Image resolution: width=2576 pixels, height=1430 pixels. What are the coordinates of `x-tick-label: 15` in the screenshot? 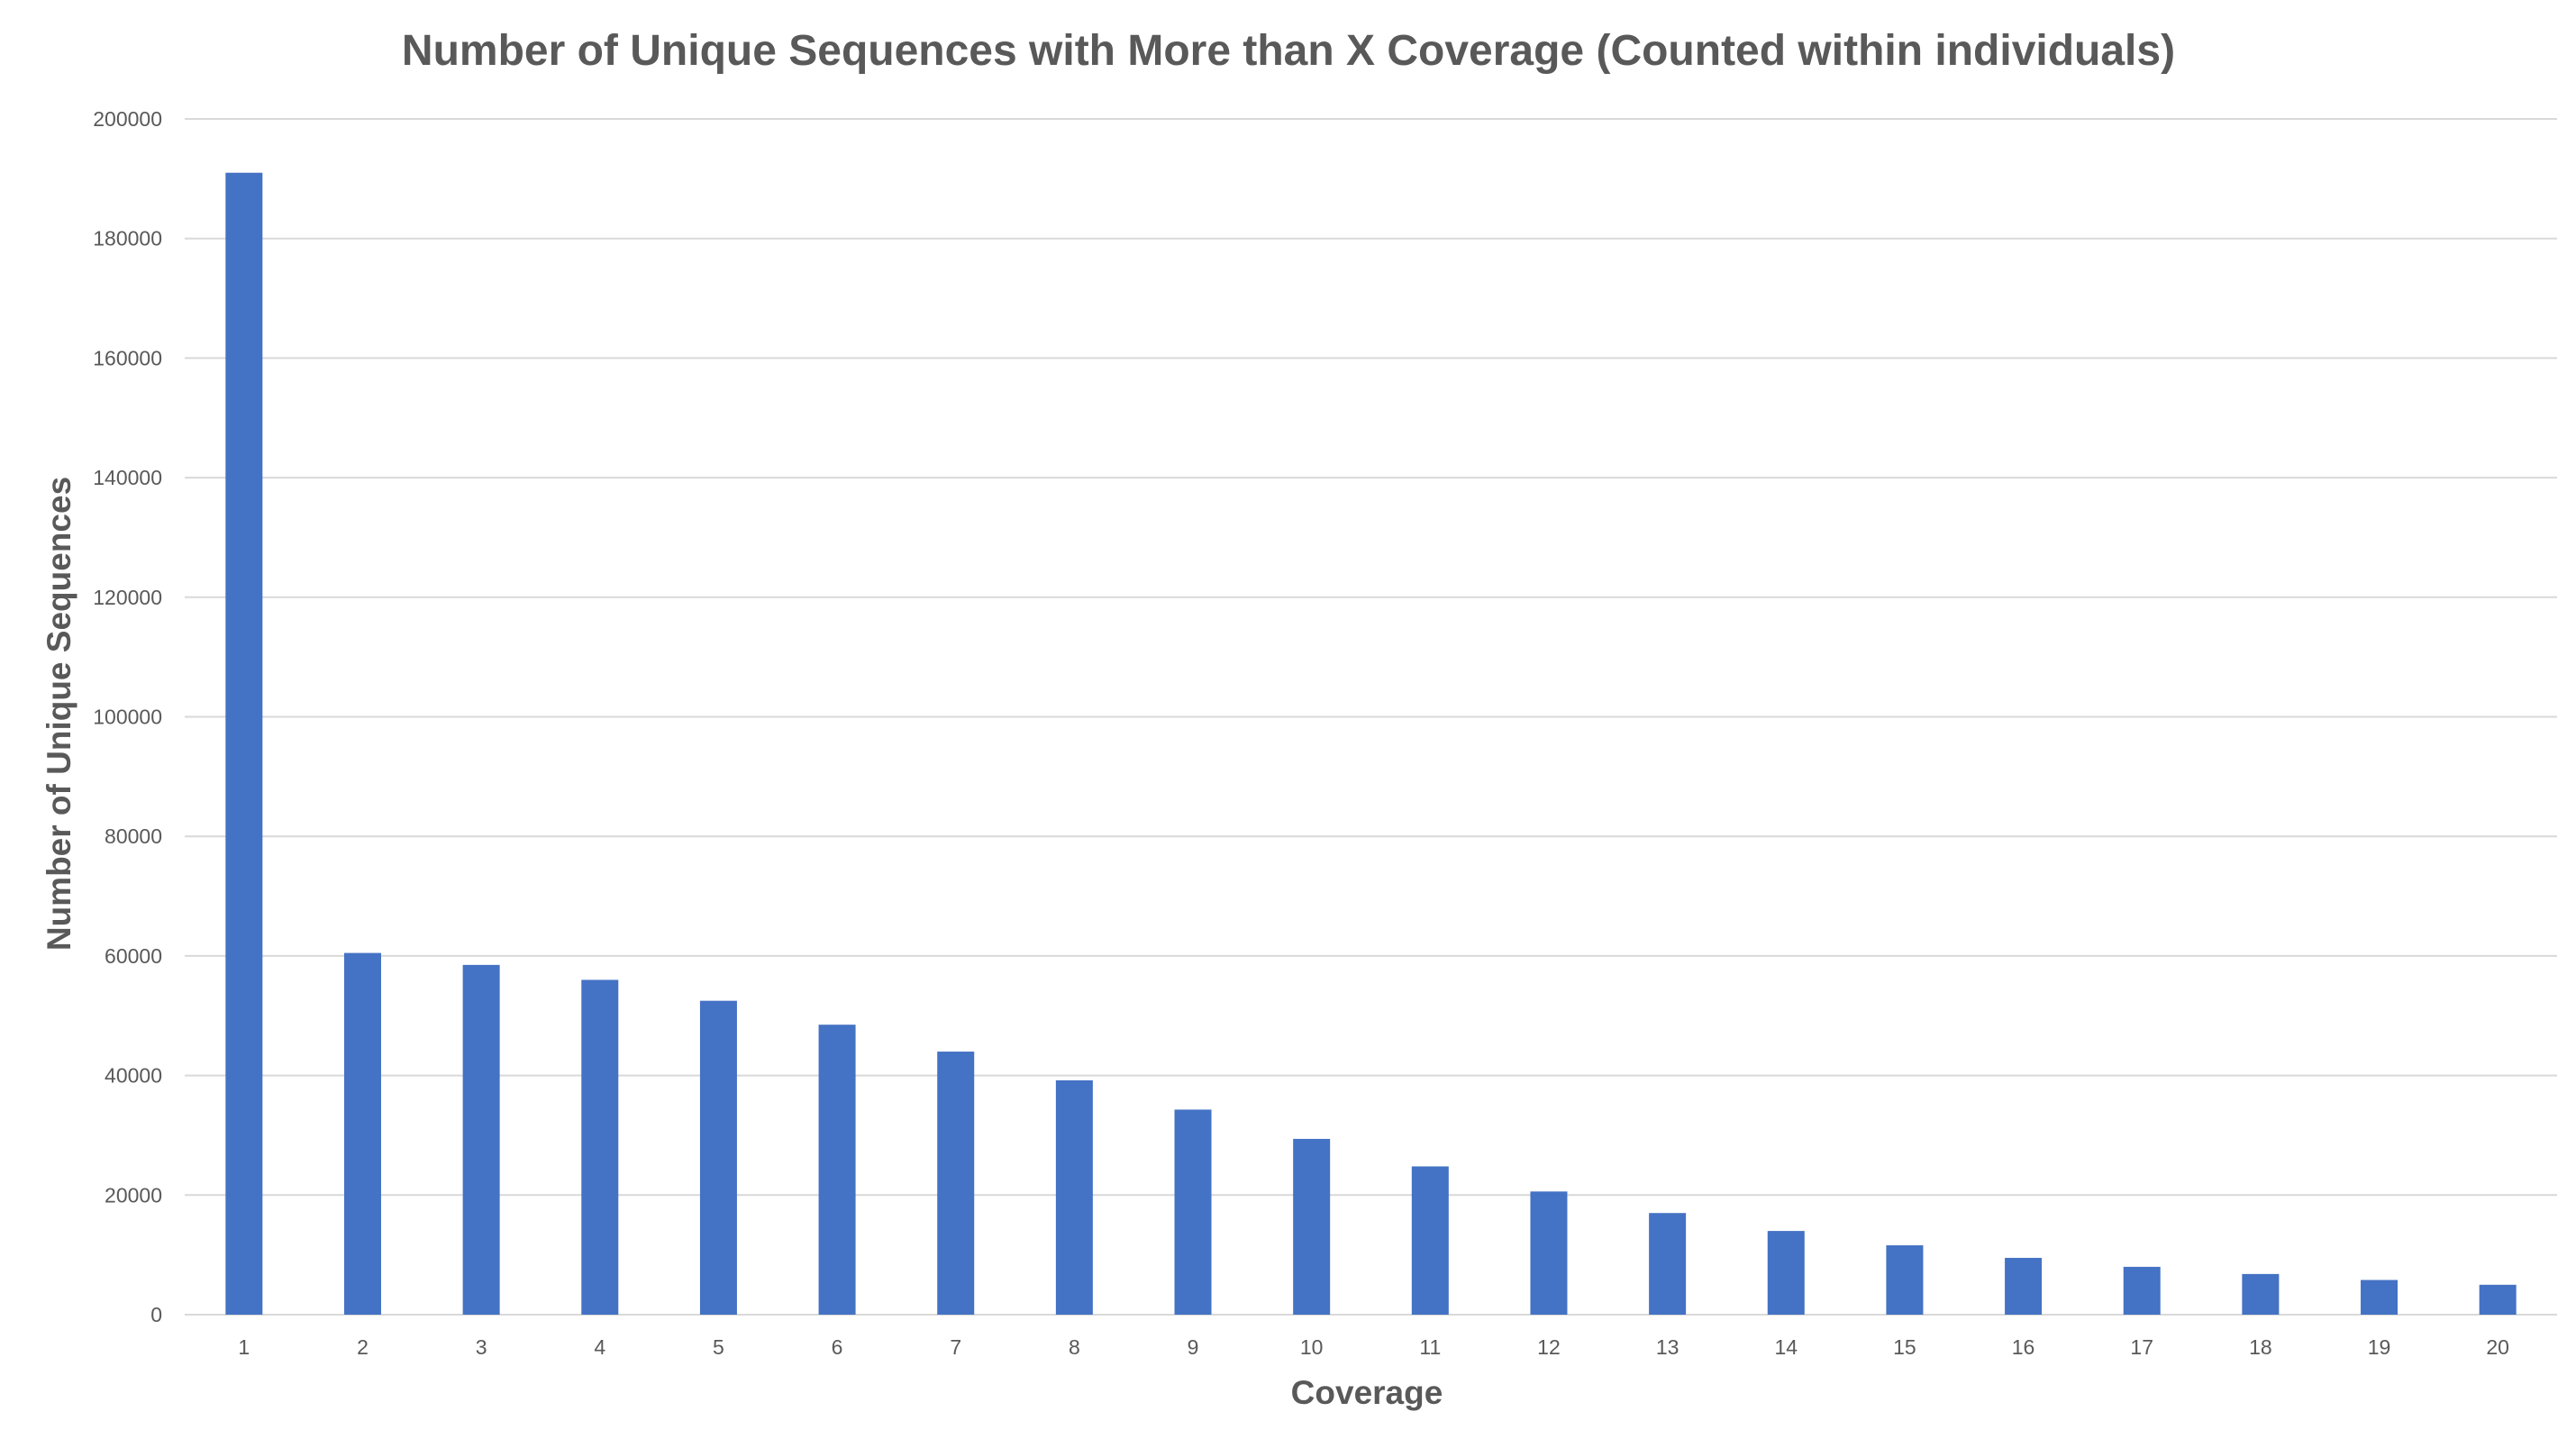 It's located at (1904, 1347).